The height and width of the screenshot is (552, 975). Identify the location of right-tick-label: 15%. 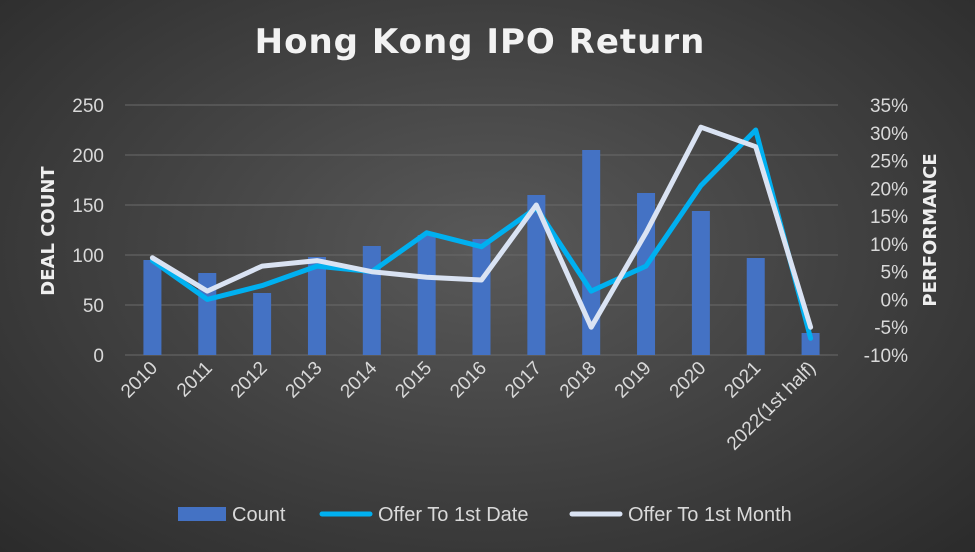
(889, 217).